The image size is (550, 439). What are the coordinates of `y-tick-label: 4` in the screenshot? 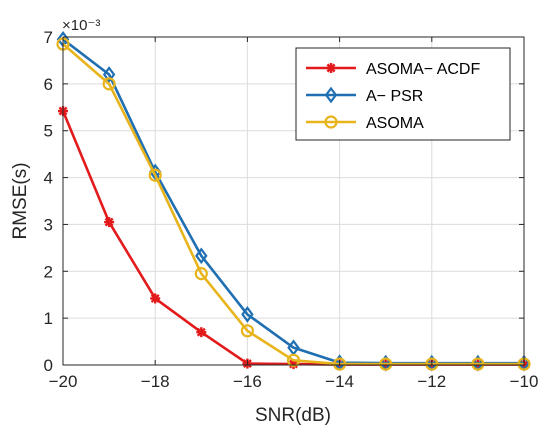 It's located at (48, 178).